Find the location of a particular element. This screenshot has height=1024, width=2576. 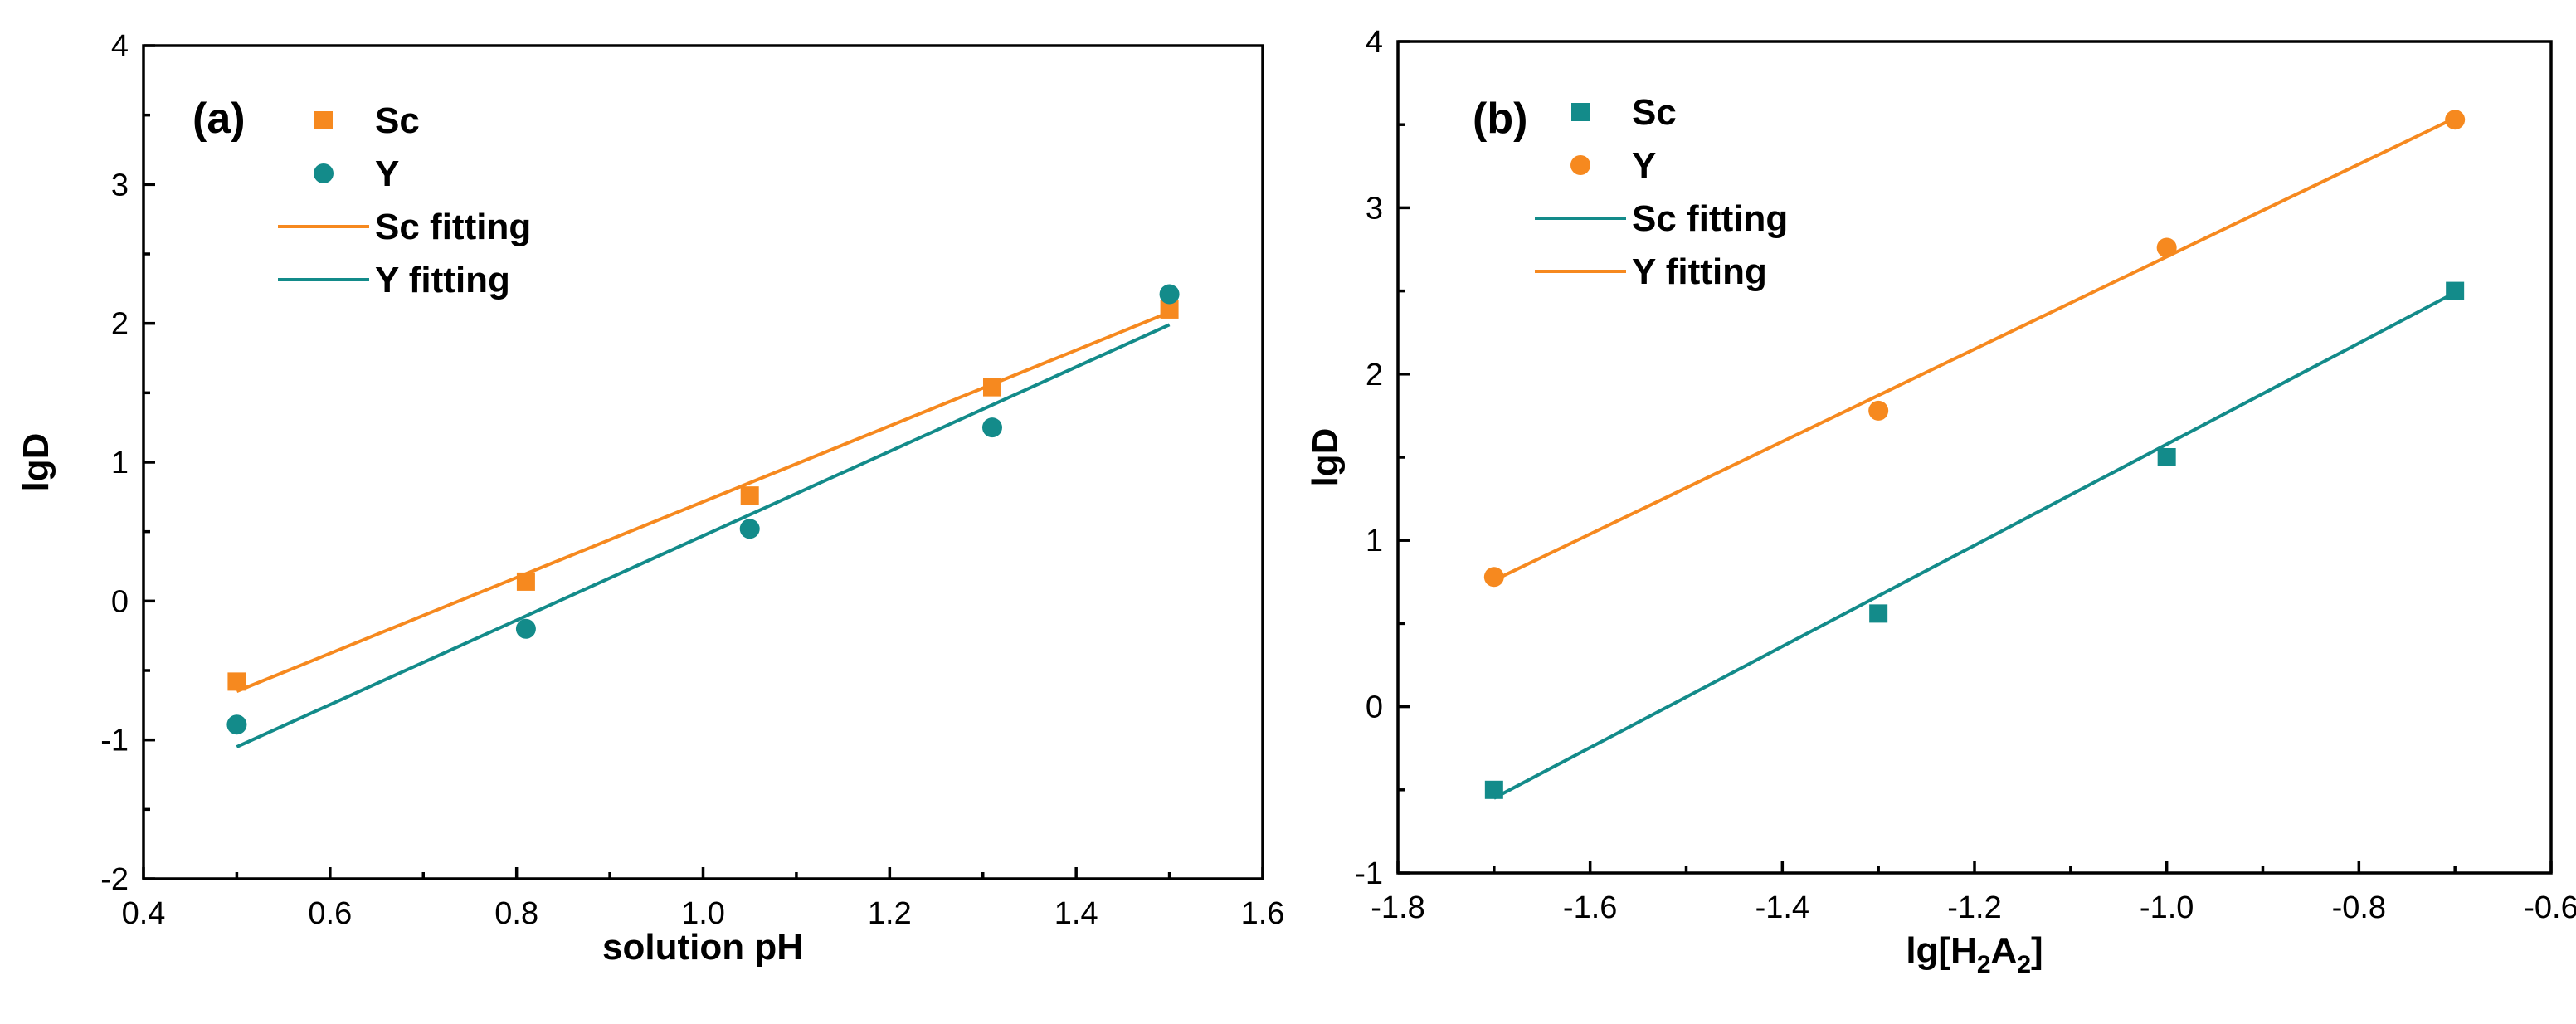

x-tick-label: 1.2 is located at coordinates (890, 913).